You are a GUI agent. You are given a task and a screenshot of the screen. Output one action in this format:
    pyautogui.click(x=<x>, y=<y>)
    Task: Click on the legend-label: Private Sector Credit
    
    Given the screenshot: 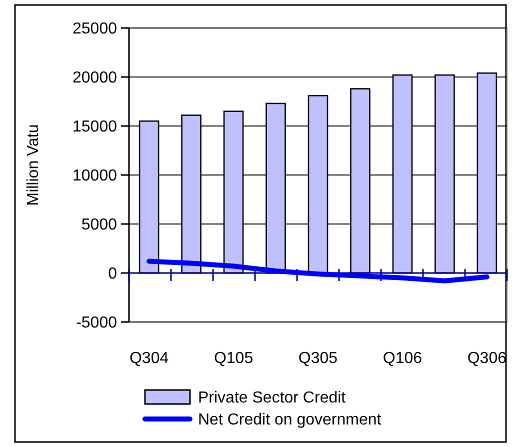 What is the action you would take?
    pyautogui.click(x=272, y=398)
    